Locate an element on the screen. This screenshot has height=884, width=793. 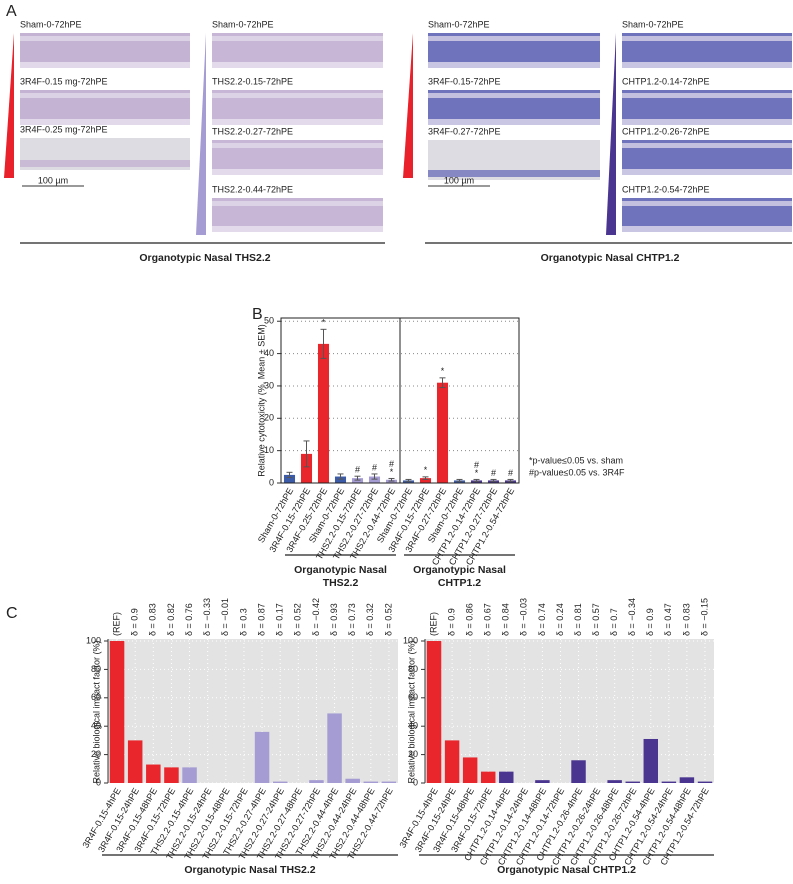
legend-note: #p-value≤0.05 vs. 3R4F is located at coordinates (577, 472).